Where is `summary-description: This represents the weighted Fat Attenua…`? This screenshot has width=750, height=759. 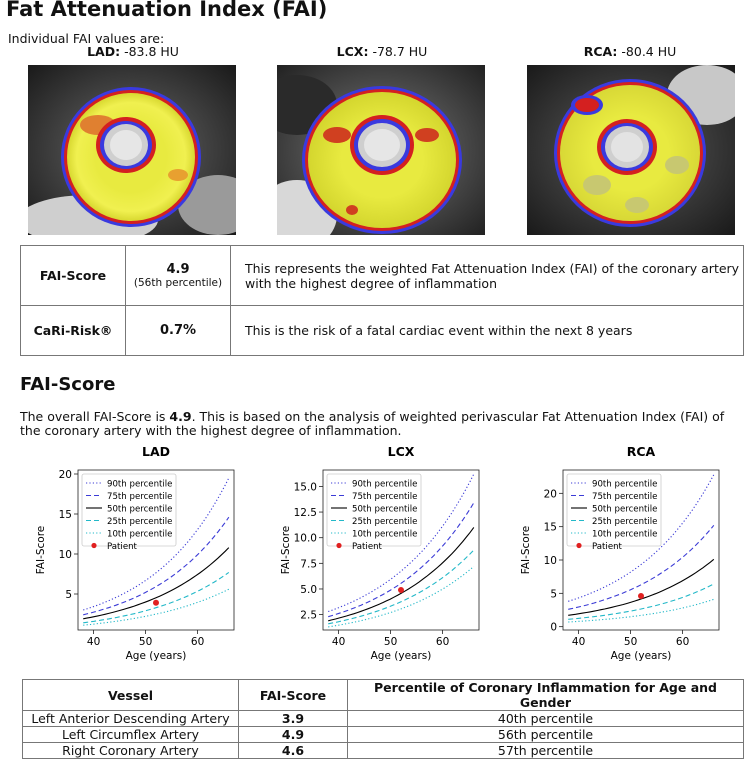
summary-description: This represents the weighted Fat Attenua… is located at coordinates (487, 275).